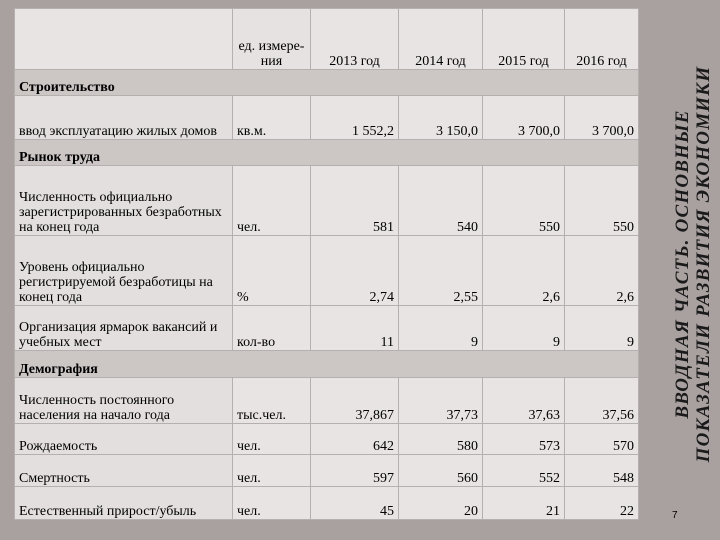 This screenshot has width=720, height=540. Describe the element at coordinates (601, 470) in the screenshot. I see `value-cell: 548` at that location.